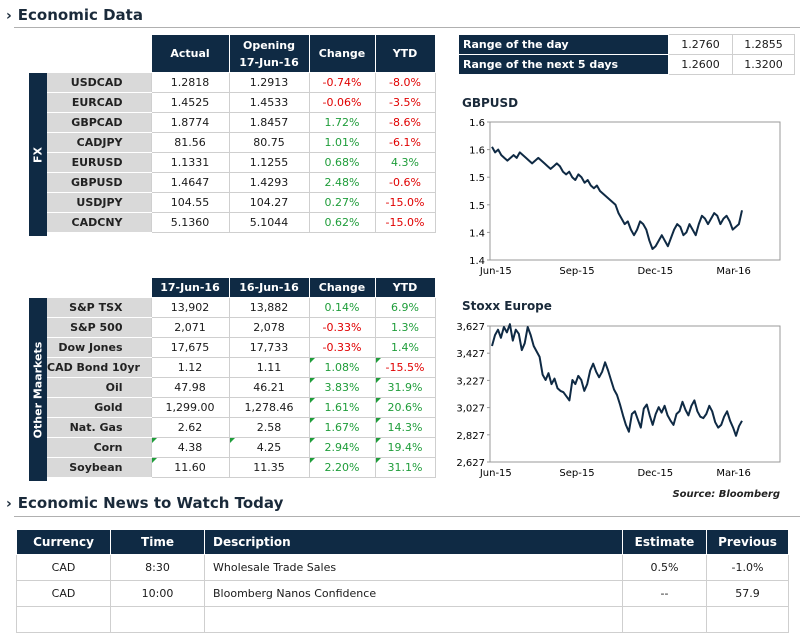 Image resolution: width=806 pixels, height=635 pixels. What do you see at coordinates (269, 102) in the screenshot?
I see `fx-row-opening: 1.4533` at bounding box center [269, 102].